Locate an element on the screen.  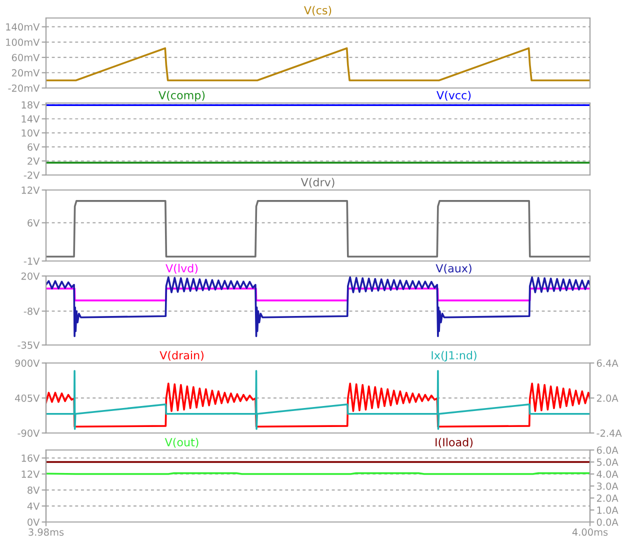
y2-tick-label: 6.4A is located at coordinates (607, 363).